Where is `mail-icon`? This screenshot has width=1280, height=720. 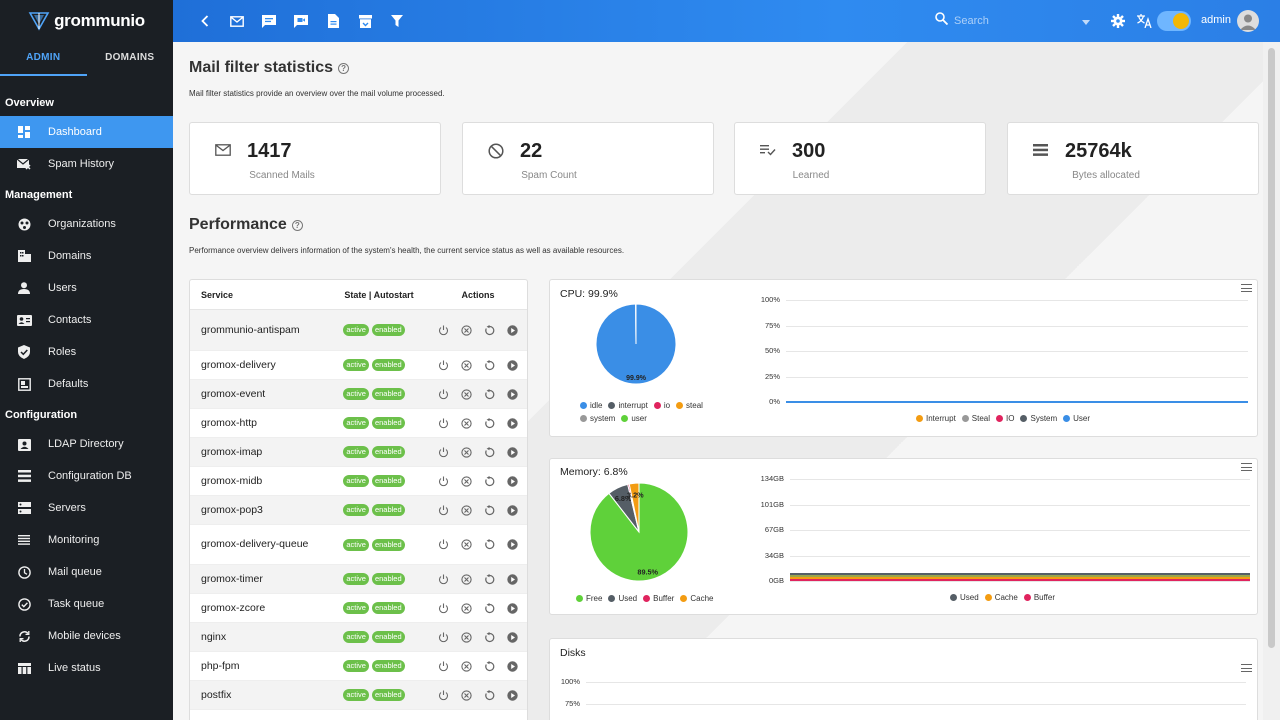 mail-icon is located at coordinates (237, 21).